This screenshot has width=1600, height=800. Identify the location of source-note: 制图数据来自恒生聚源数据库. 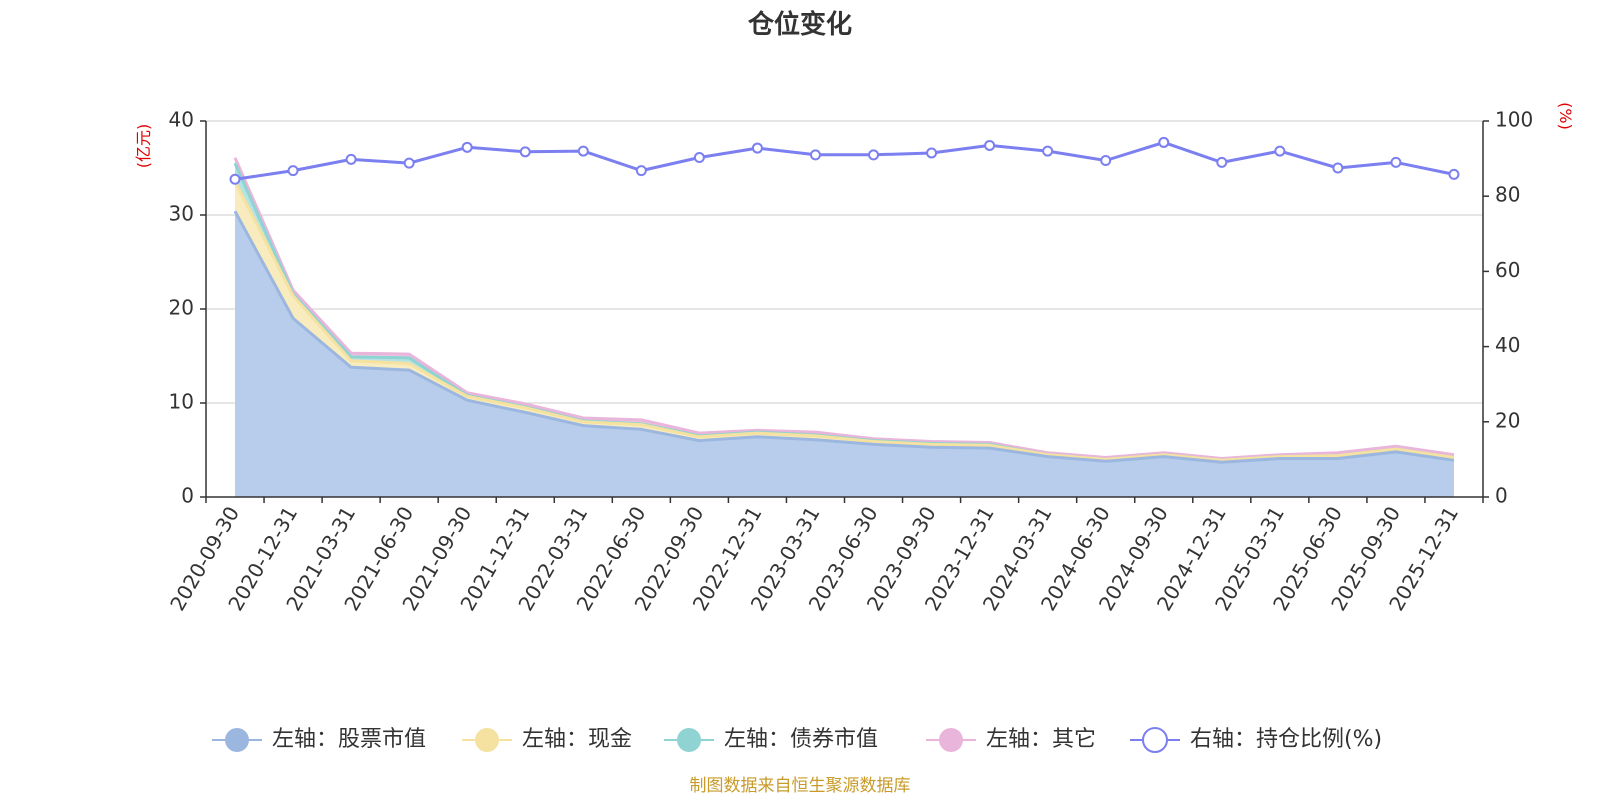
(800, 786).